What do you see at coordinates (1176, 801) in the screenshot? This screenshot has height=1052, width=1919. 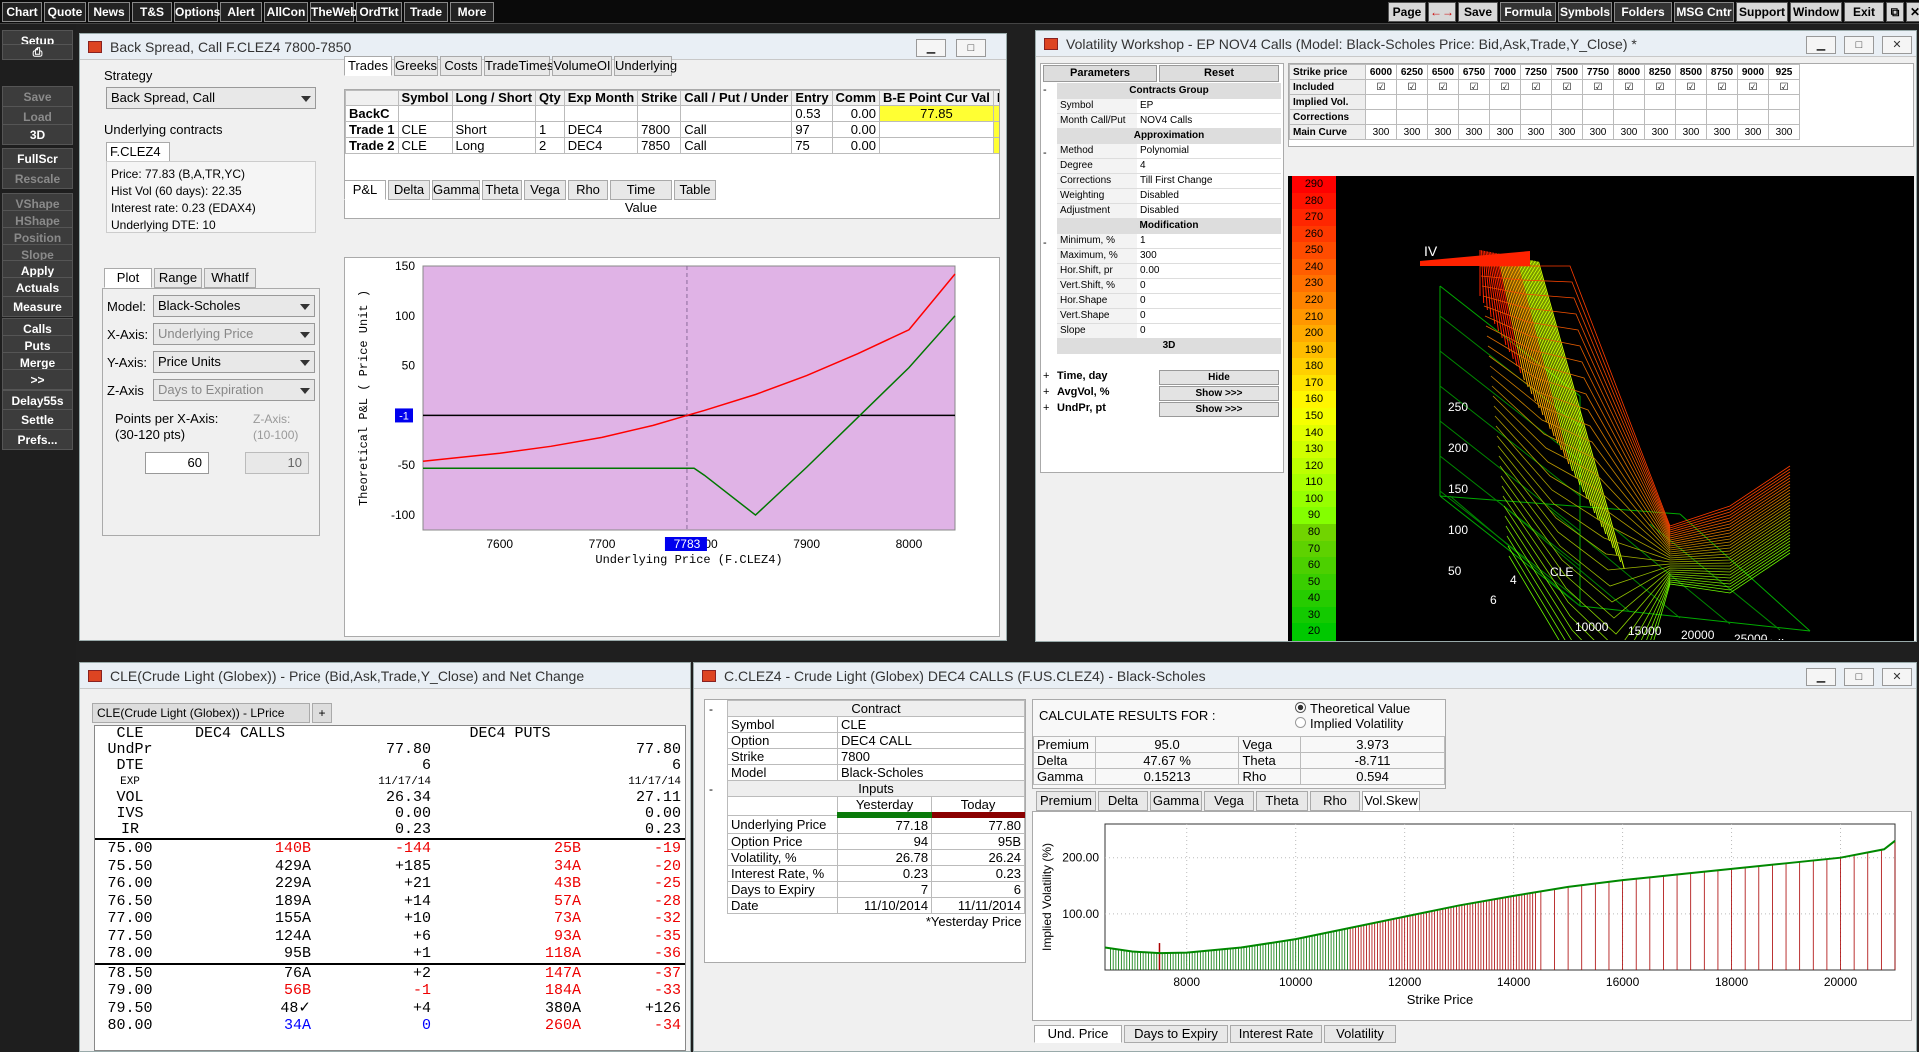 I see `tab-gamma: Gamma` at bounding box center [1176, 801].